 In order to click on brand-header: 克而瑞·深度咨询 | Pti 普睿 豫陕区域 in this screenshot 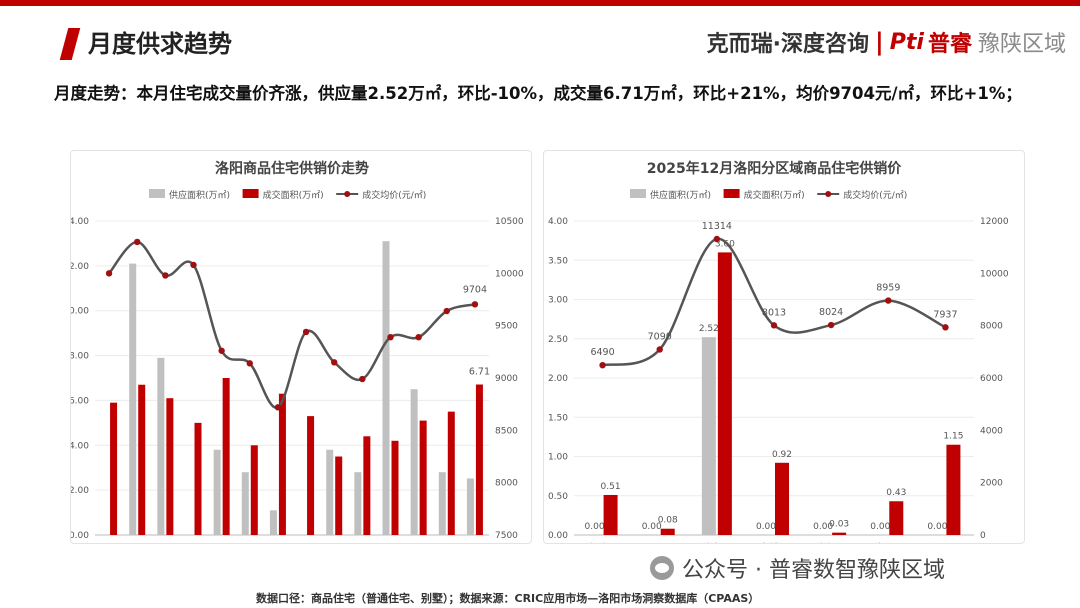, I will do `click(886, 42)`.